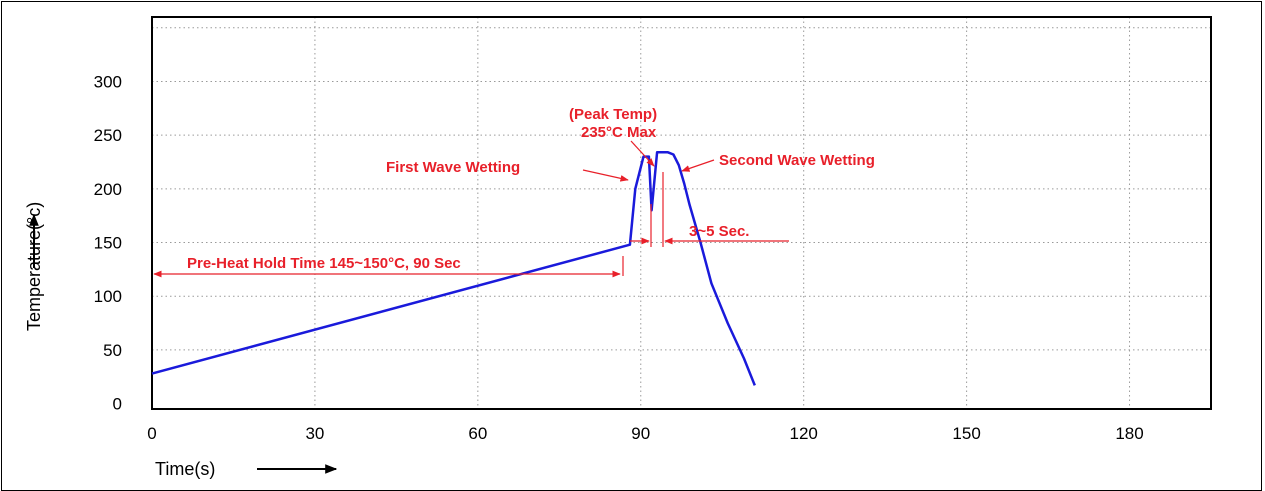 The image size is (1265, 491). I want to click on y-tick-label: 100, so click(108, 296).